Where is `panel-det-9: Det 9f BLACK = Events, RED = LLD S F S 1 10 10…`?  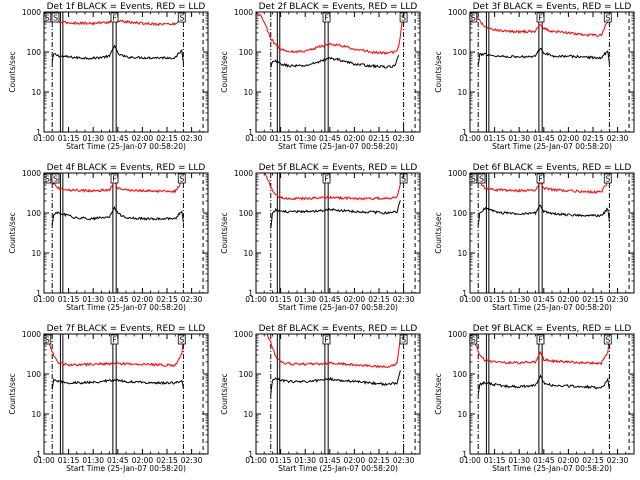
panel-det-9: Det 9f BLACK = Events, RED = LLD S F S 1 10 10… is located at coordinates (534, 398).